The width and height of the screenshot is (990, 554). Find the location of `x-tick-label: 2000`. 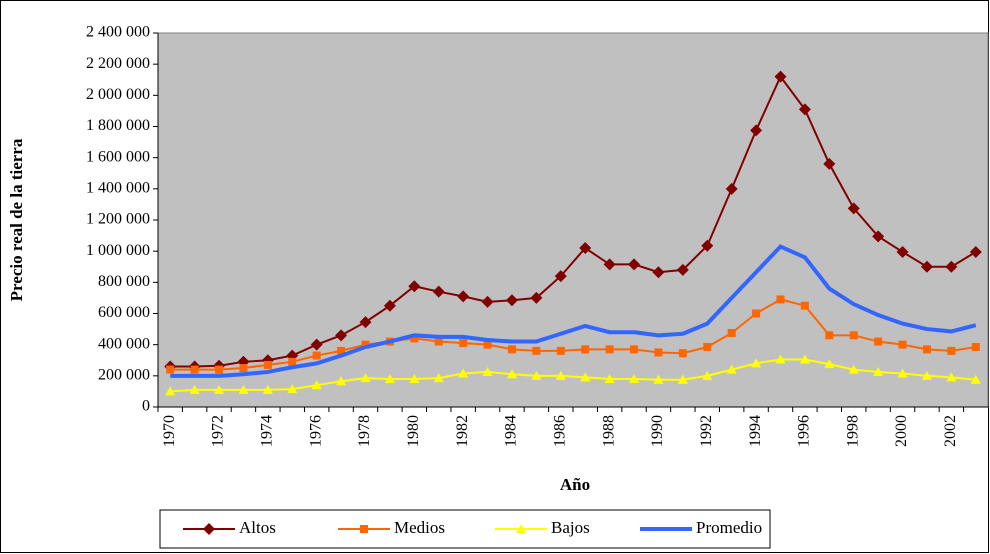

x-tick-label: 2000 is located at coordinates (901, 431).